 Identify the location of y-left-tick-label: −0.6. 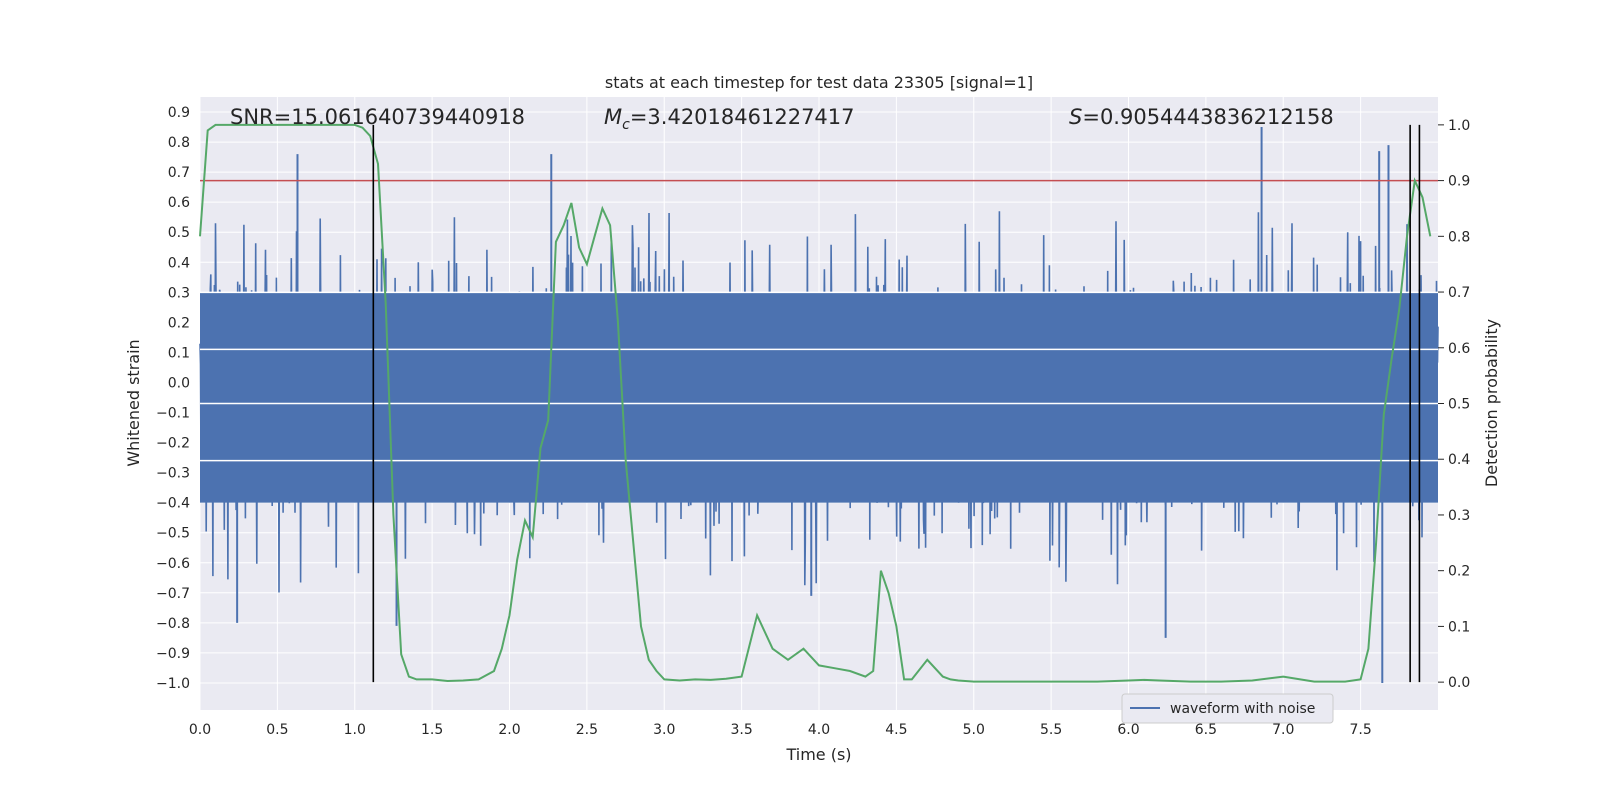
(173, 564).